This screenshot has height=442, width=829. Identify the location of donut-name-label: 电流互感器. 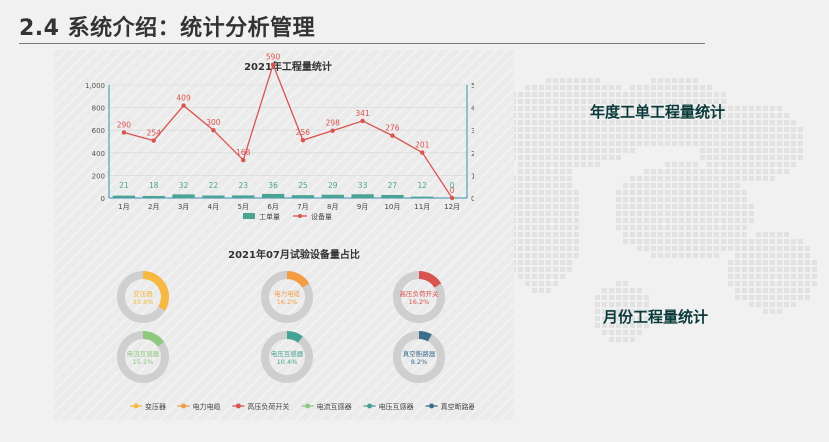
(143, 353).